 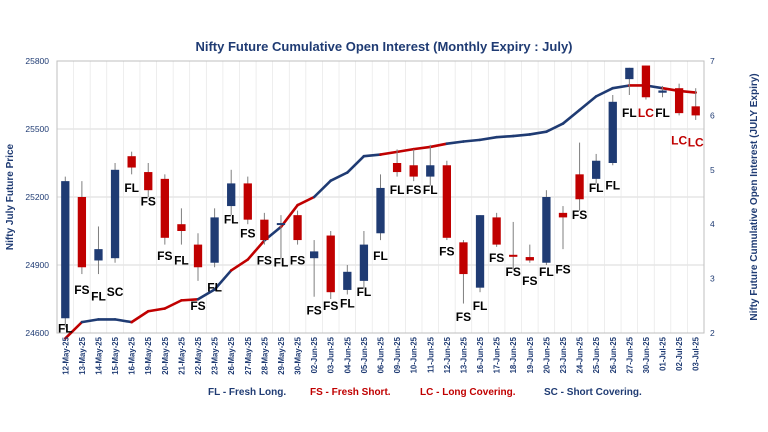 What do you see at coordinates (712, 115) in the screenshot?
I see `y-right-tick-label: 6` at bounding box center [712, 115].